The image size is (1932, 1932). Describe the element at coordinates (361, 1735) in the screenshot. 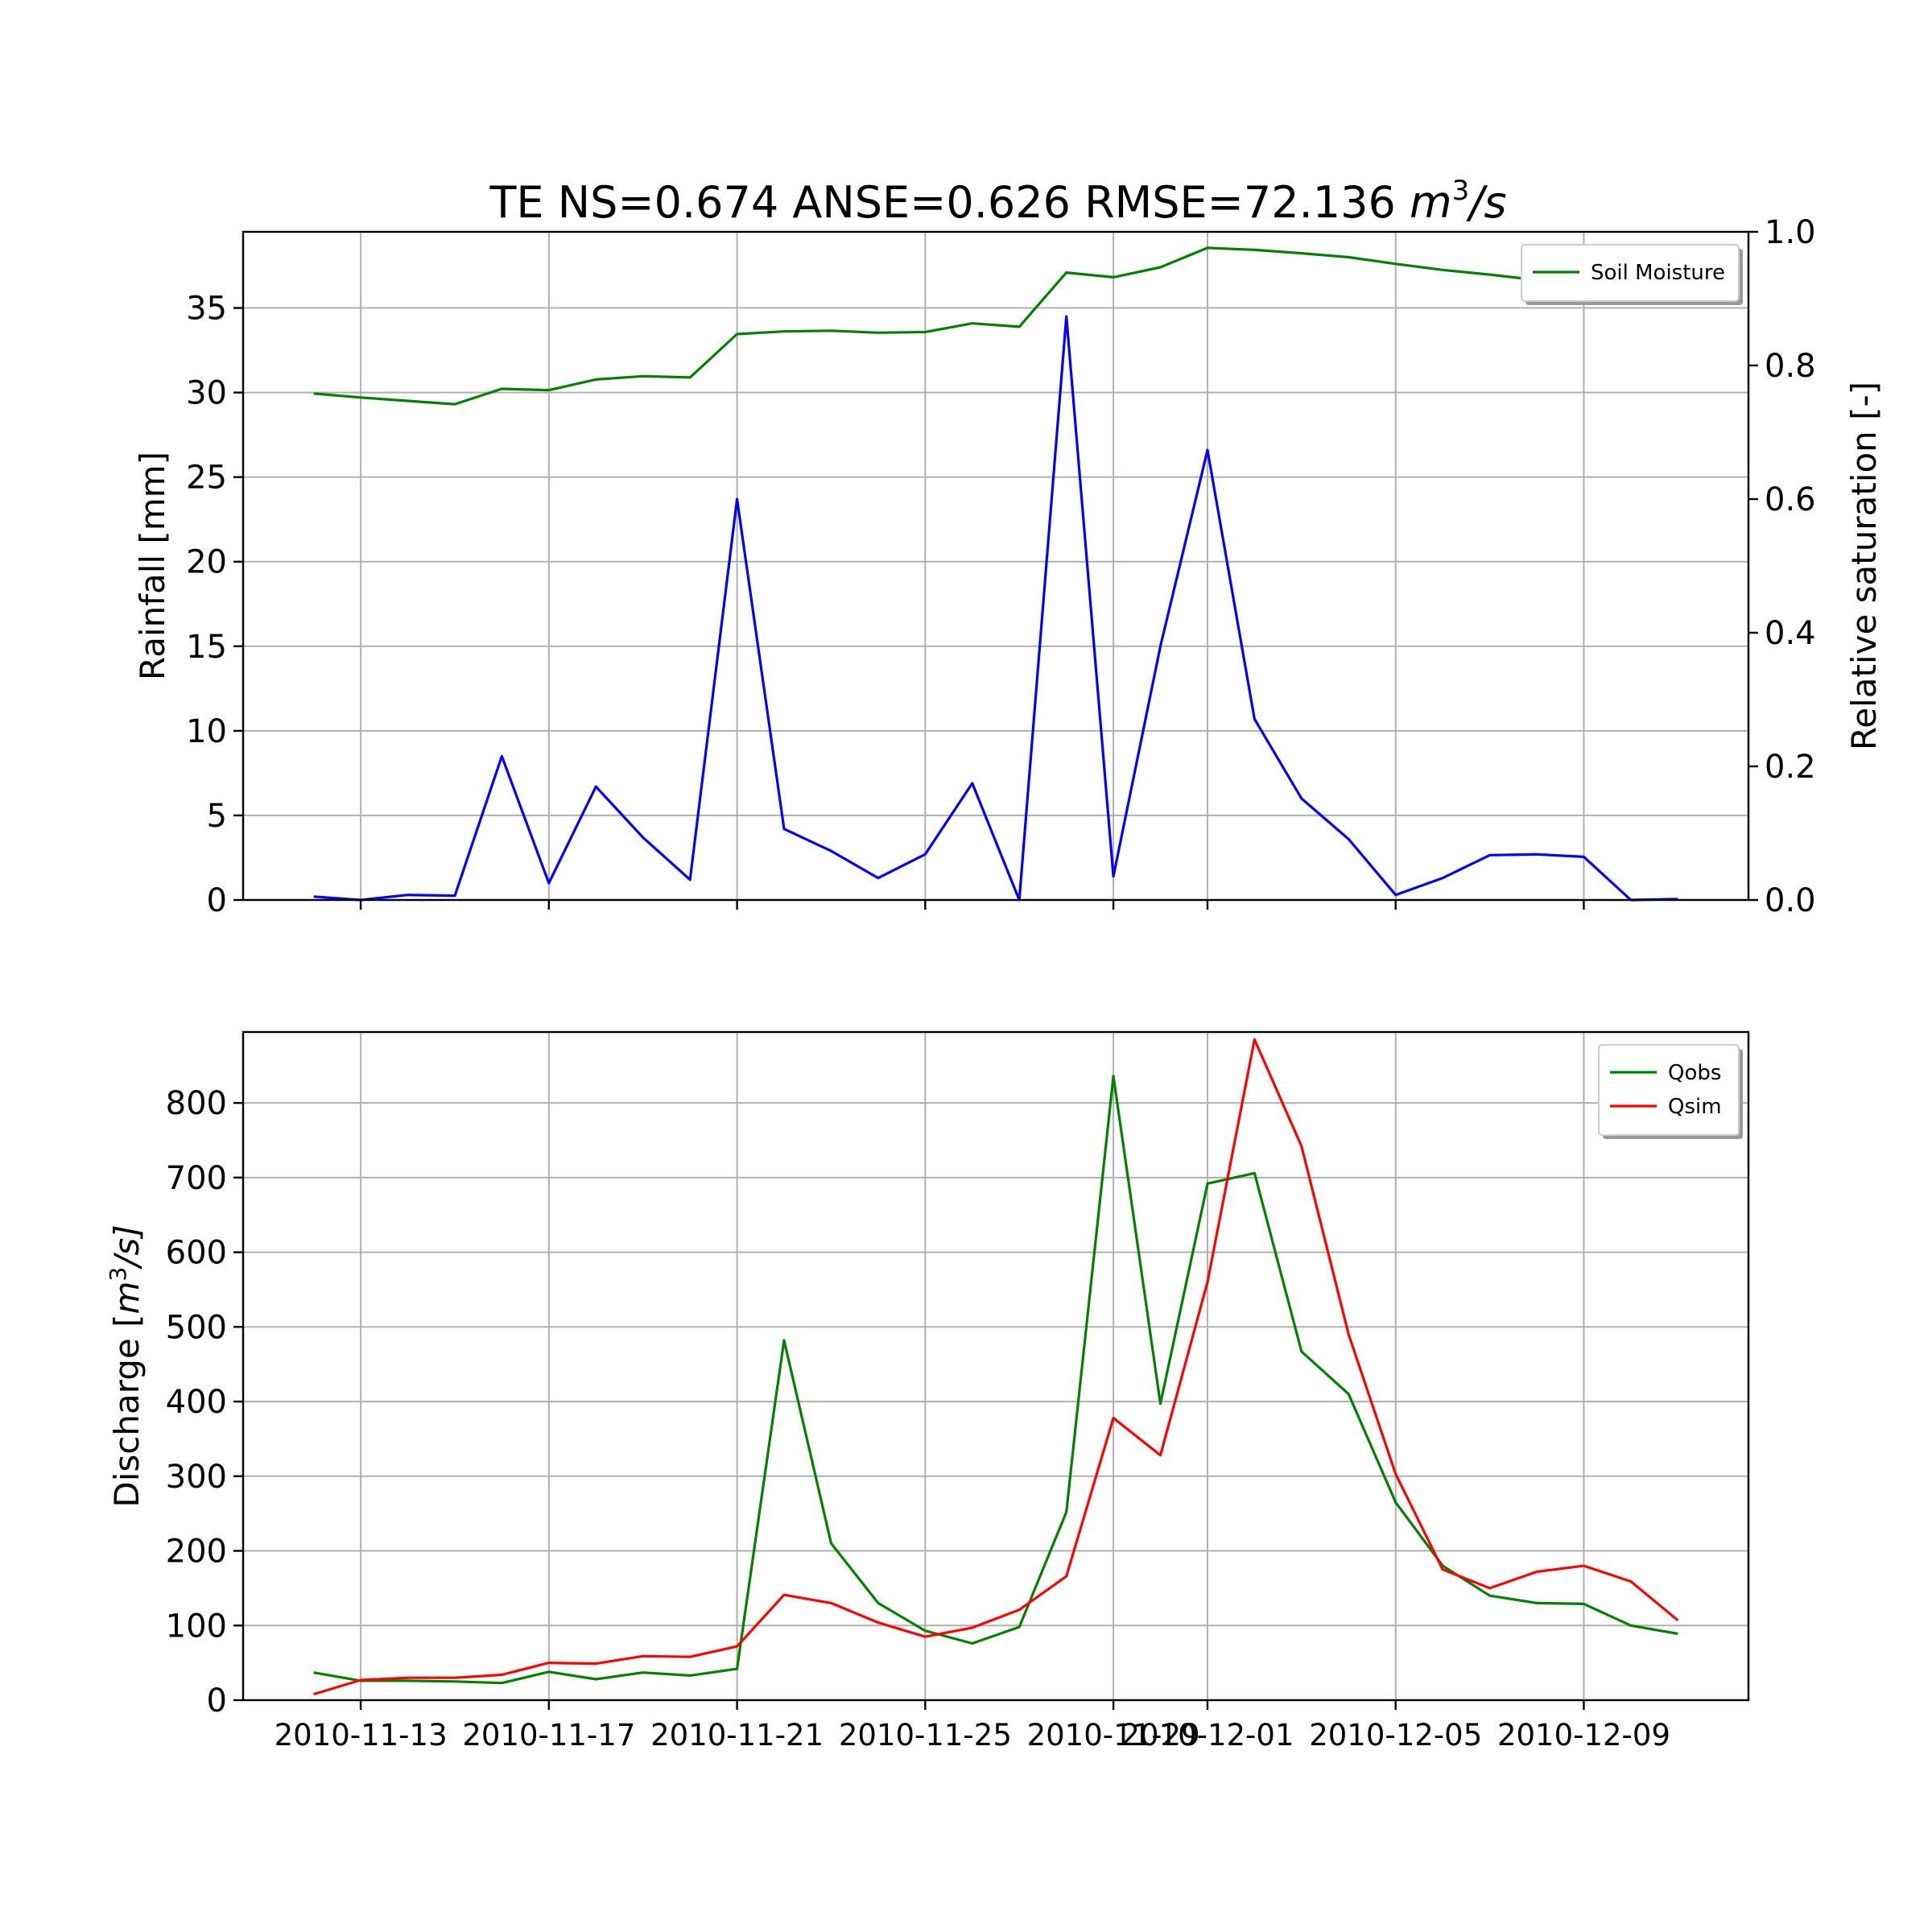

I see `discharge-x-tick-label: 2010-11-13` at that location.